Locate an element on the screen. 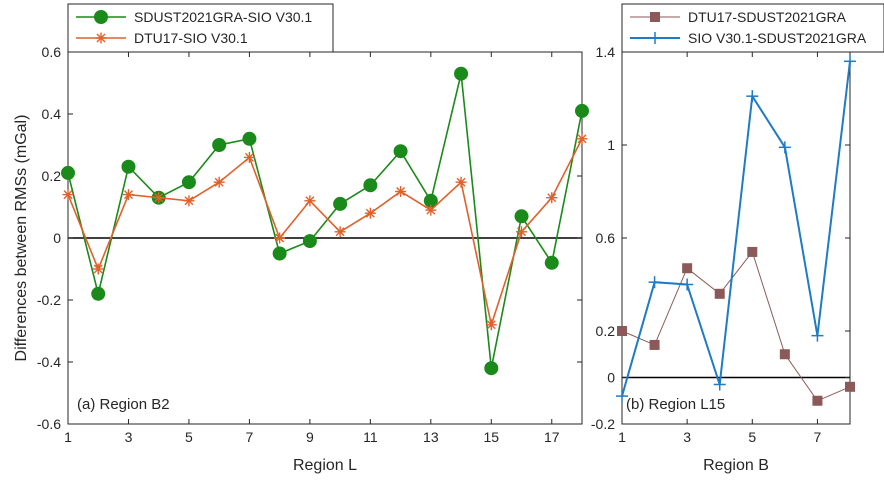 This screenshot has height=480, width=884. panel-b-legend: DTU17-SDUST2021GRA SIO V30.1-SDUST2021GRA is located at coordinates (752, 28).